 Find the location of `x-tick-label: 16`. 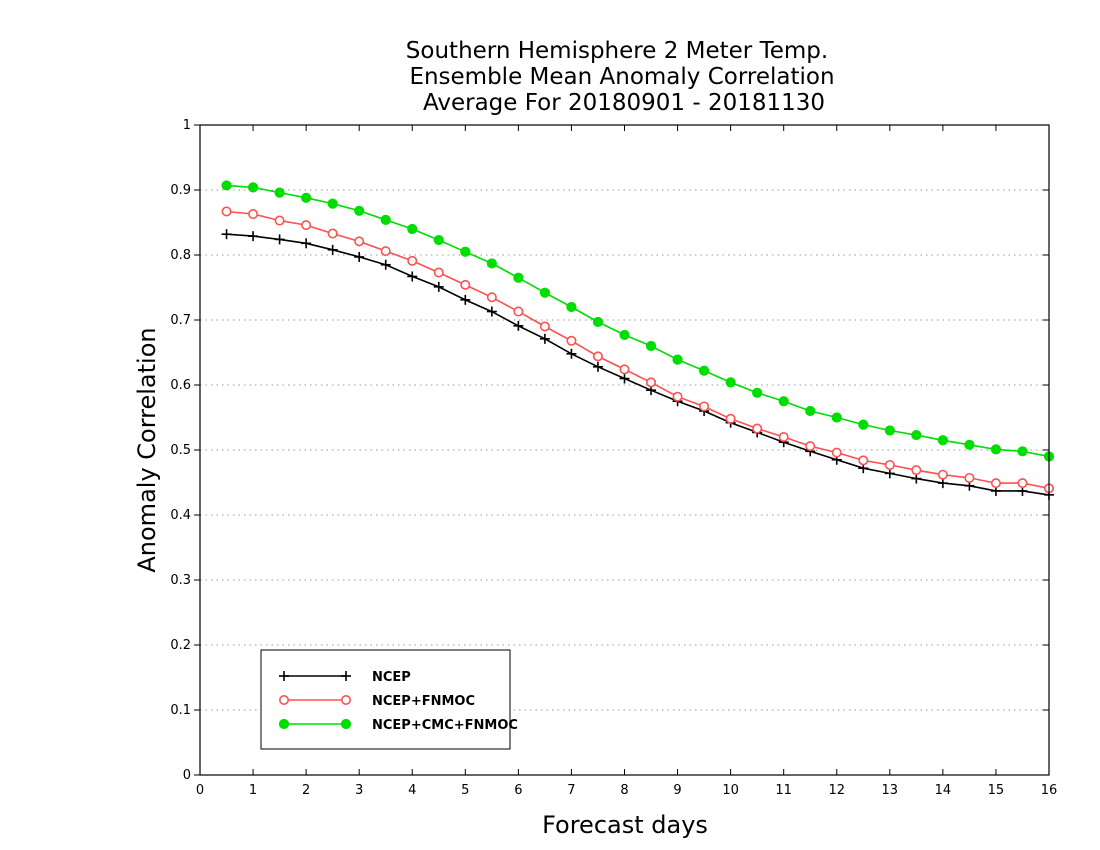

x-tick-label: 16 is located at coordinates (1049, 790).